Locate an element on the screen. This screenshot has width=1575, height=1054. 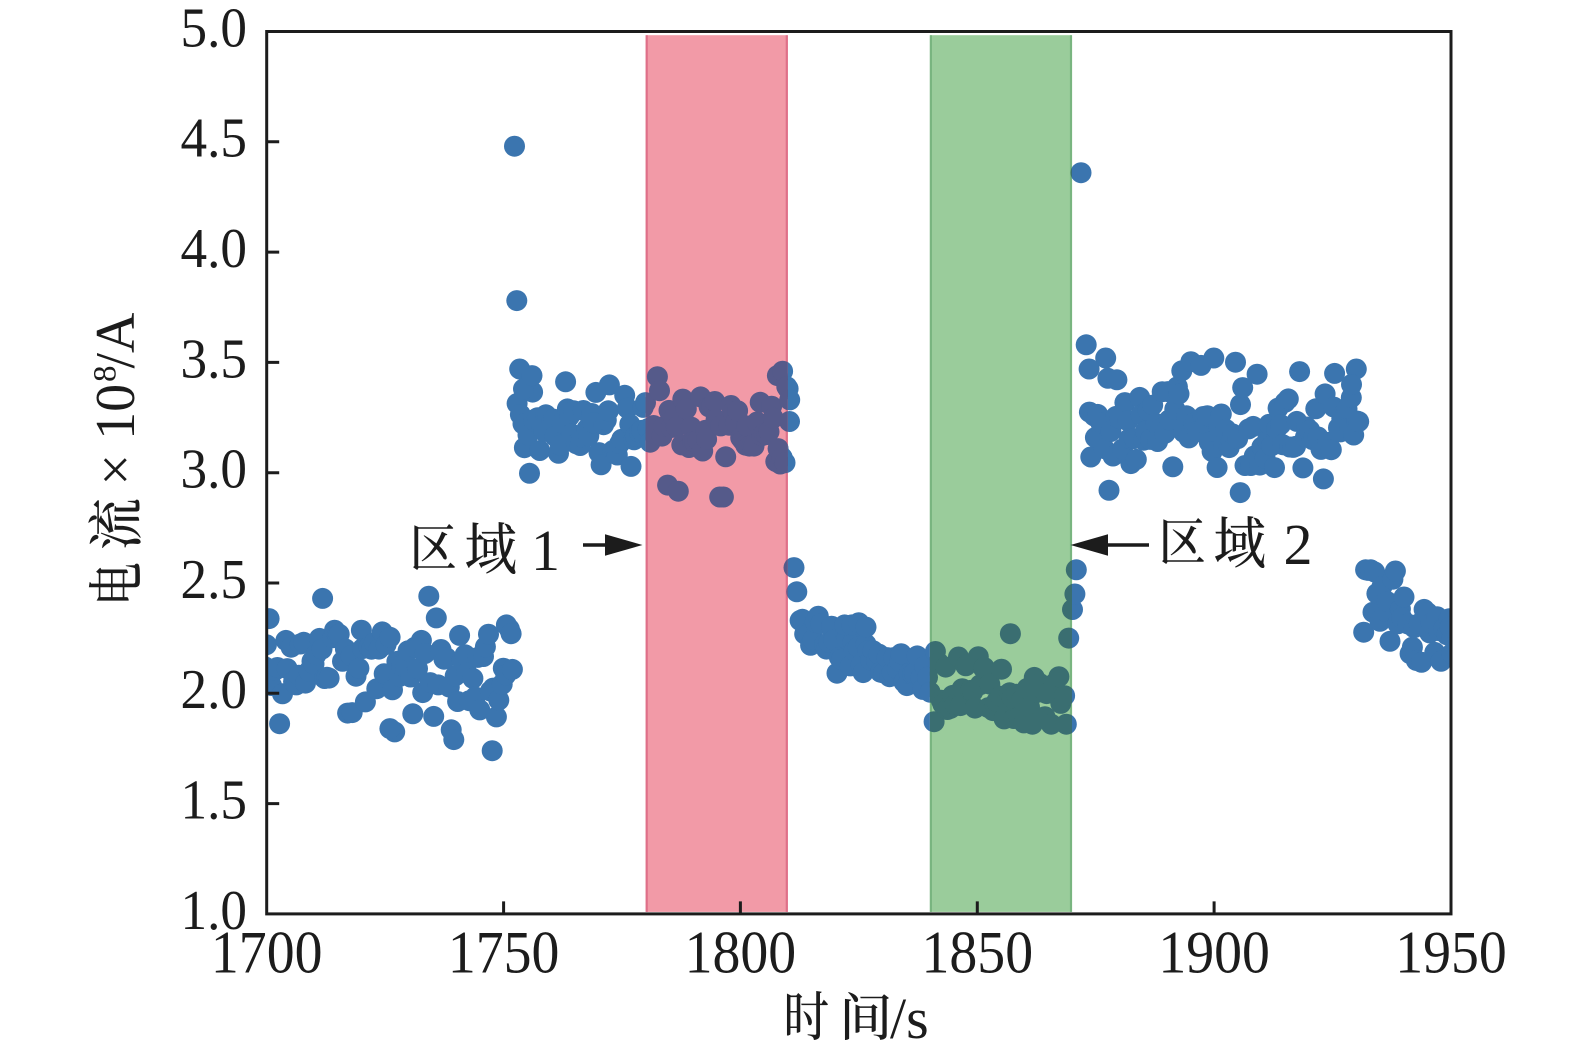
svg-text: 3.0 is located at coordinates (214, 468).